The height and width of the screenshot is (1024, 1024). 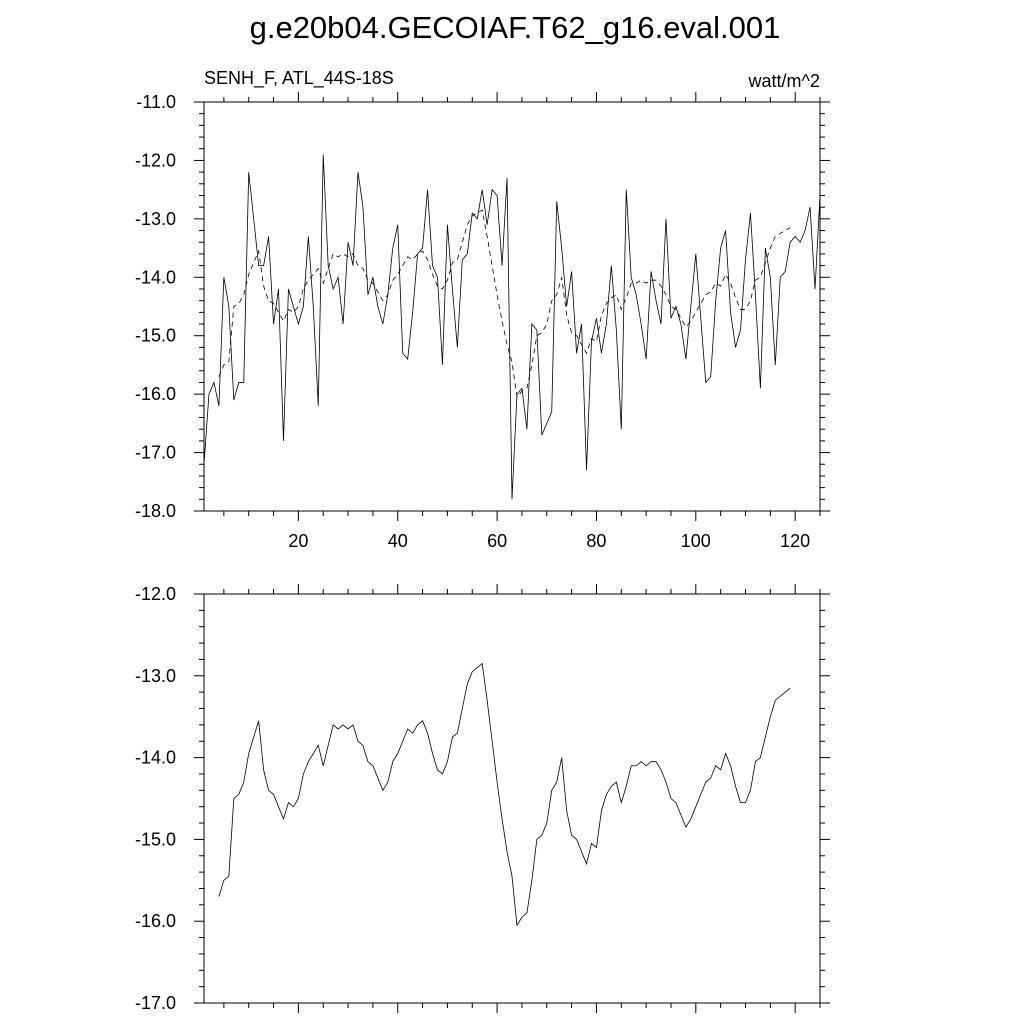 What do you see at coordinates (596, 541) in the screenshot?
I see `x-tick-label: 80` at bounding box center [596, 541].